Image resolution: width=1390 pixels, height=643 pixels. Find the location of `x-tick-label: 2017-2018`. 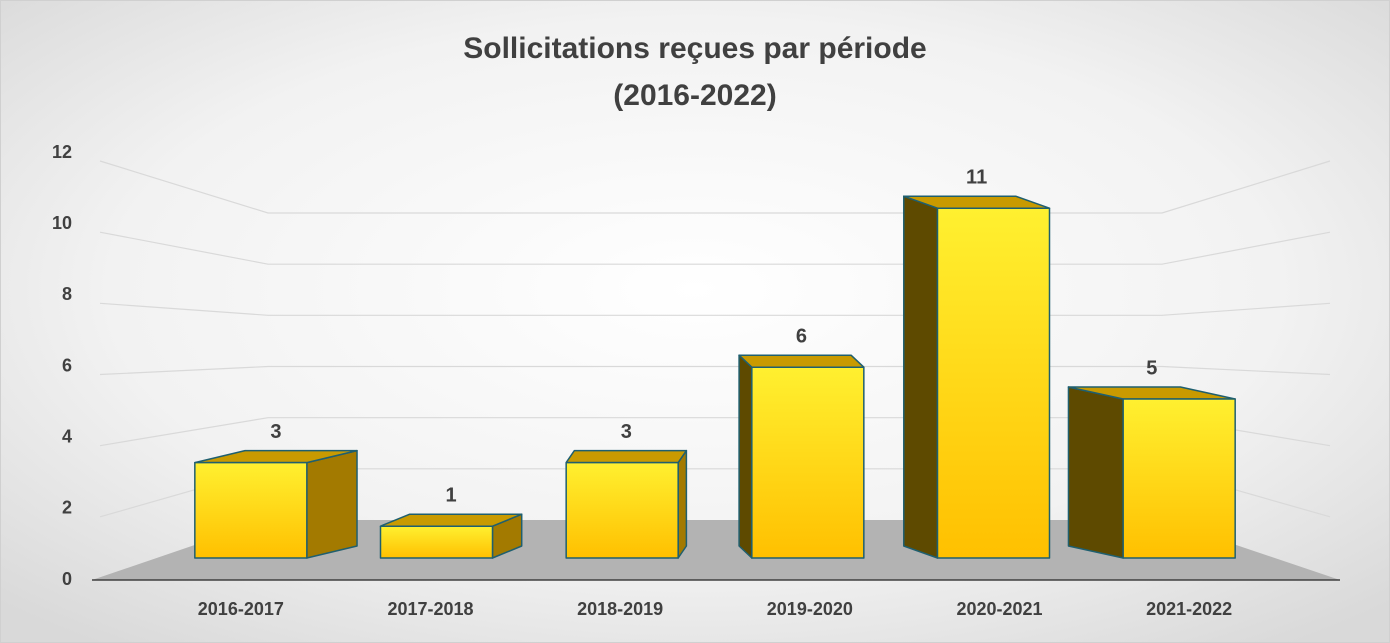

x-tick-label: 2017-2018 is located at coordinates (430, 609).